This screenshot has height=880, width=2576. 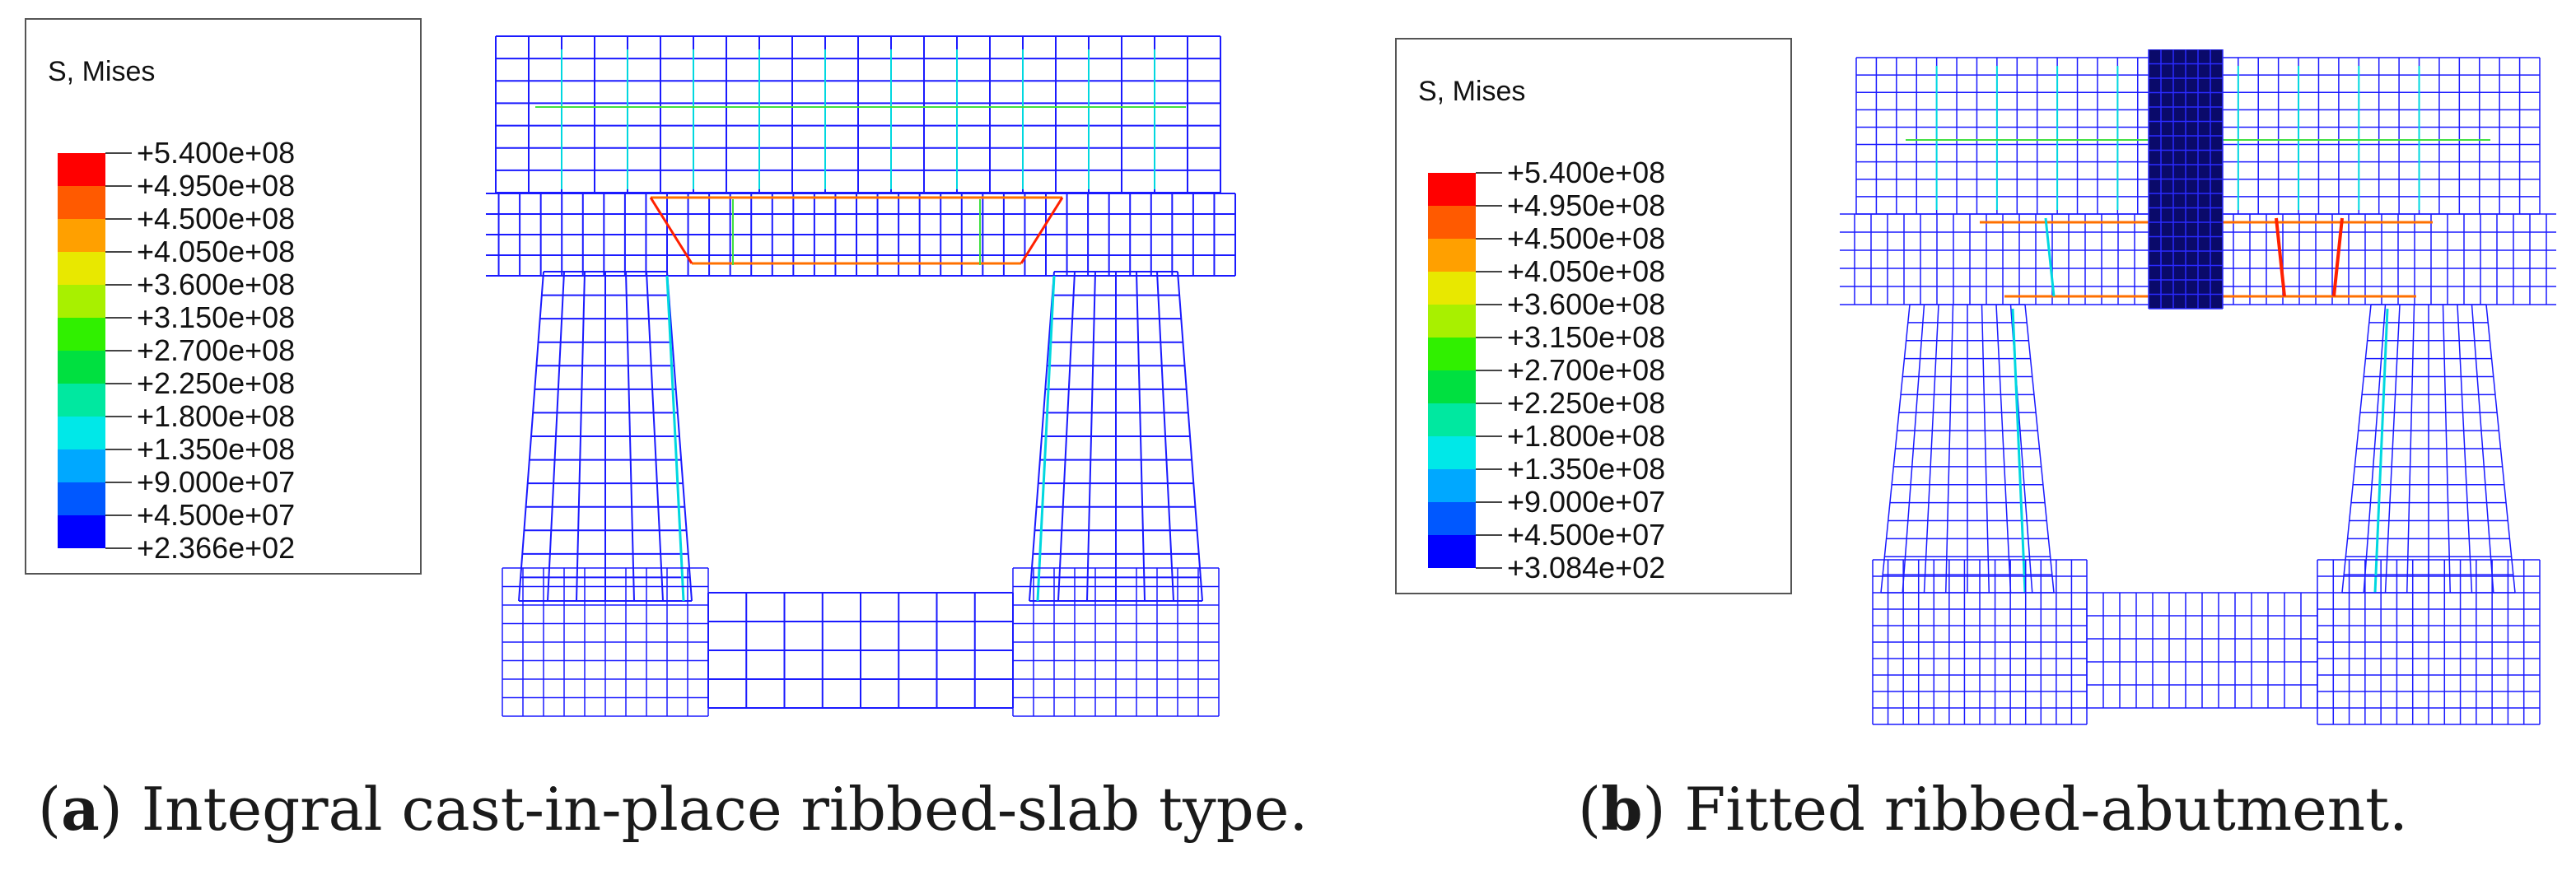 What do you see at coordinates (216, 482) in the screenshot?
I see `legend-label: +9.000e+07` at bounding box center [216, 482].